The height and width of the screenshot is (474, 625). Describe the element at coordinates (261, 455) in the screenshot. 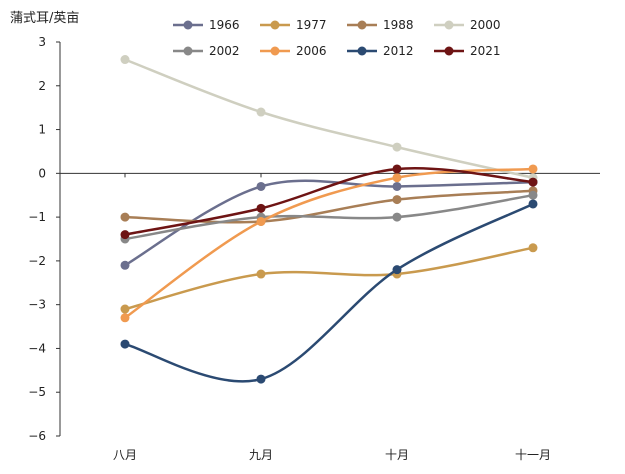

I see `x-tick-label: 九月` at that location.